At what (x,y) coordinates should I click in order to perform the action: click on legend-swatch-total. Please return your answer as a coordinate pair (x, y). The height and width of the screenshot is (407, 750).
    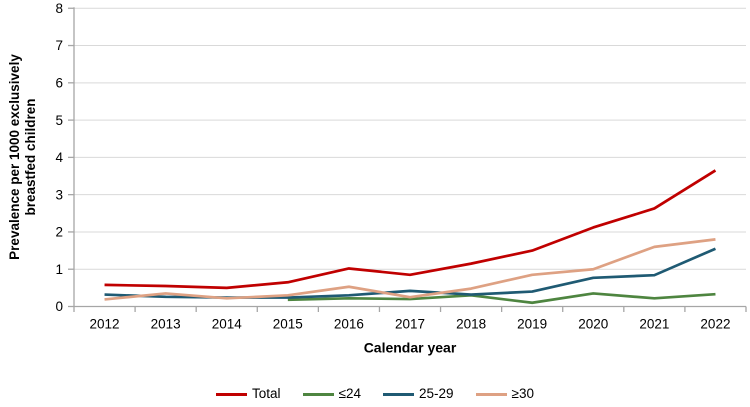
    Looking at the image, I should click on (232, 394).